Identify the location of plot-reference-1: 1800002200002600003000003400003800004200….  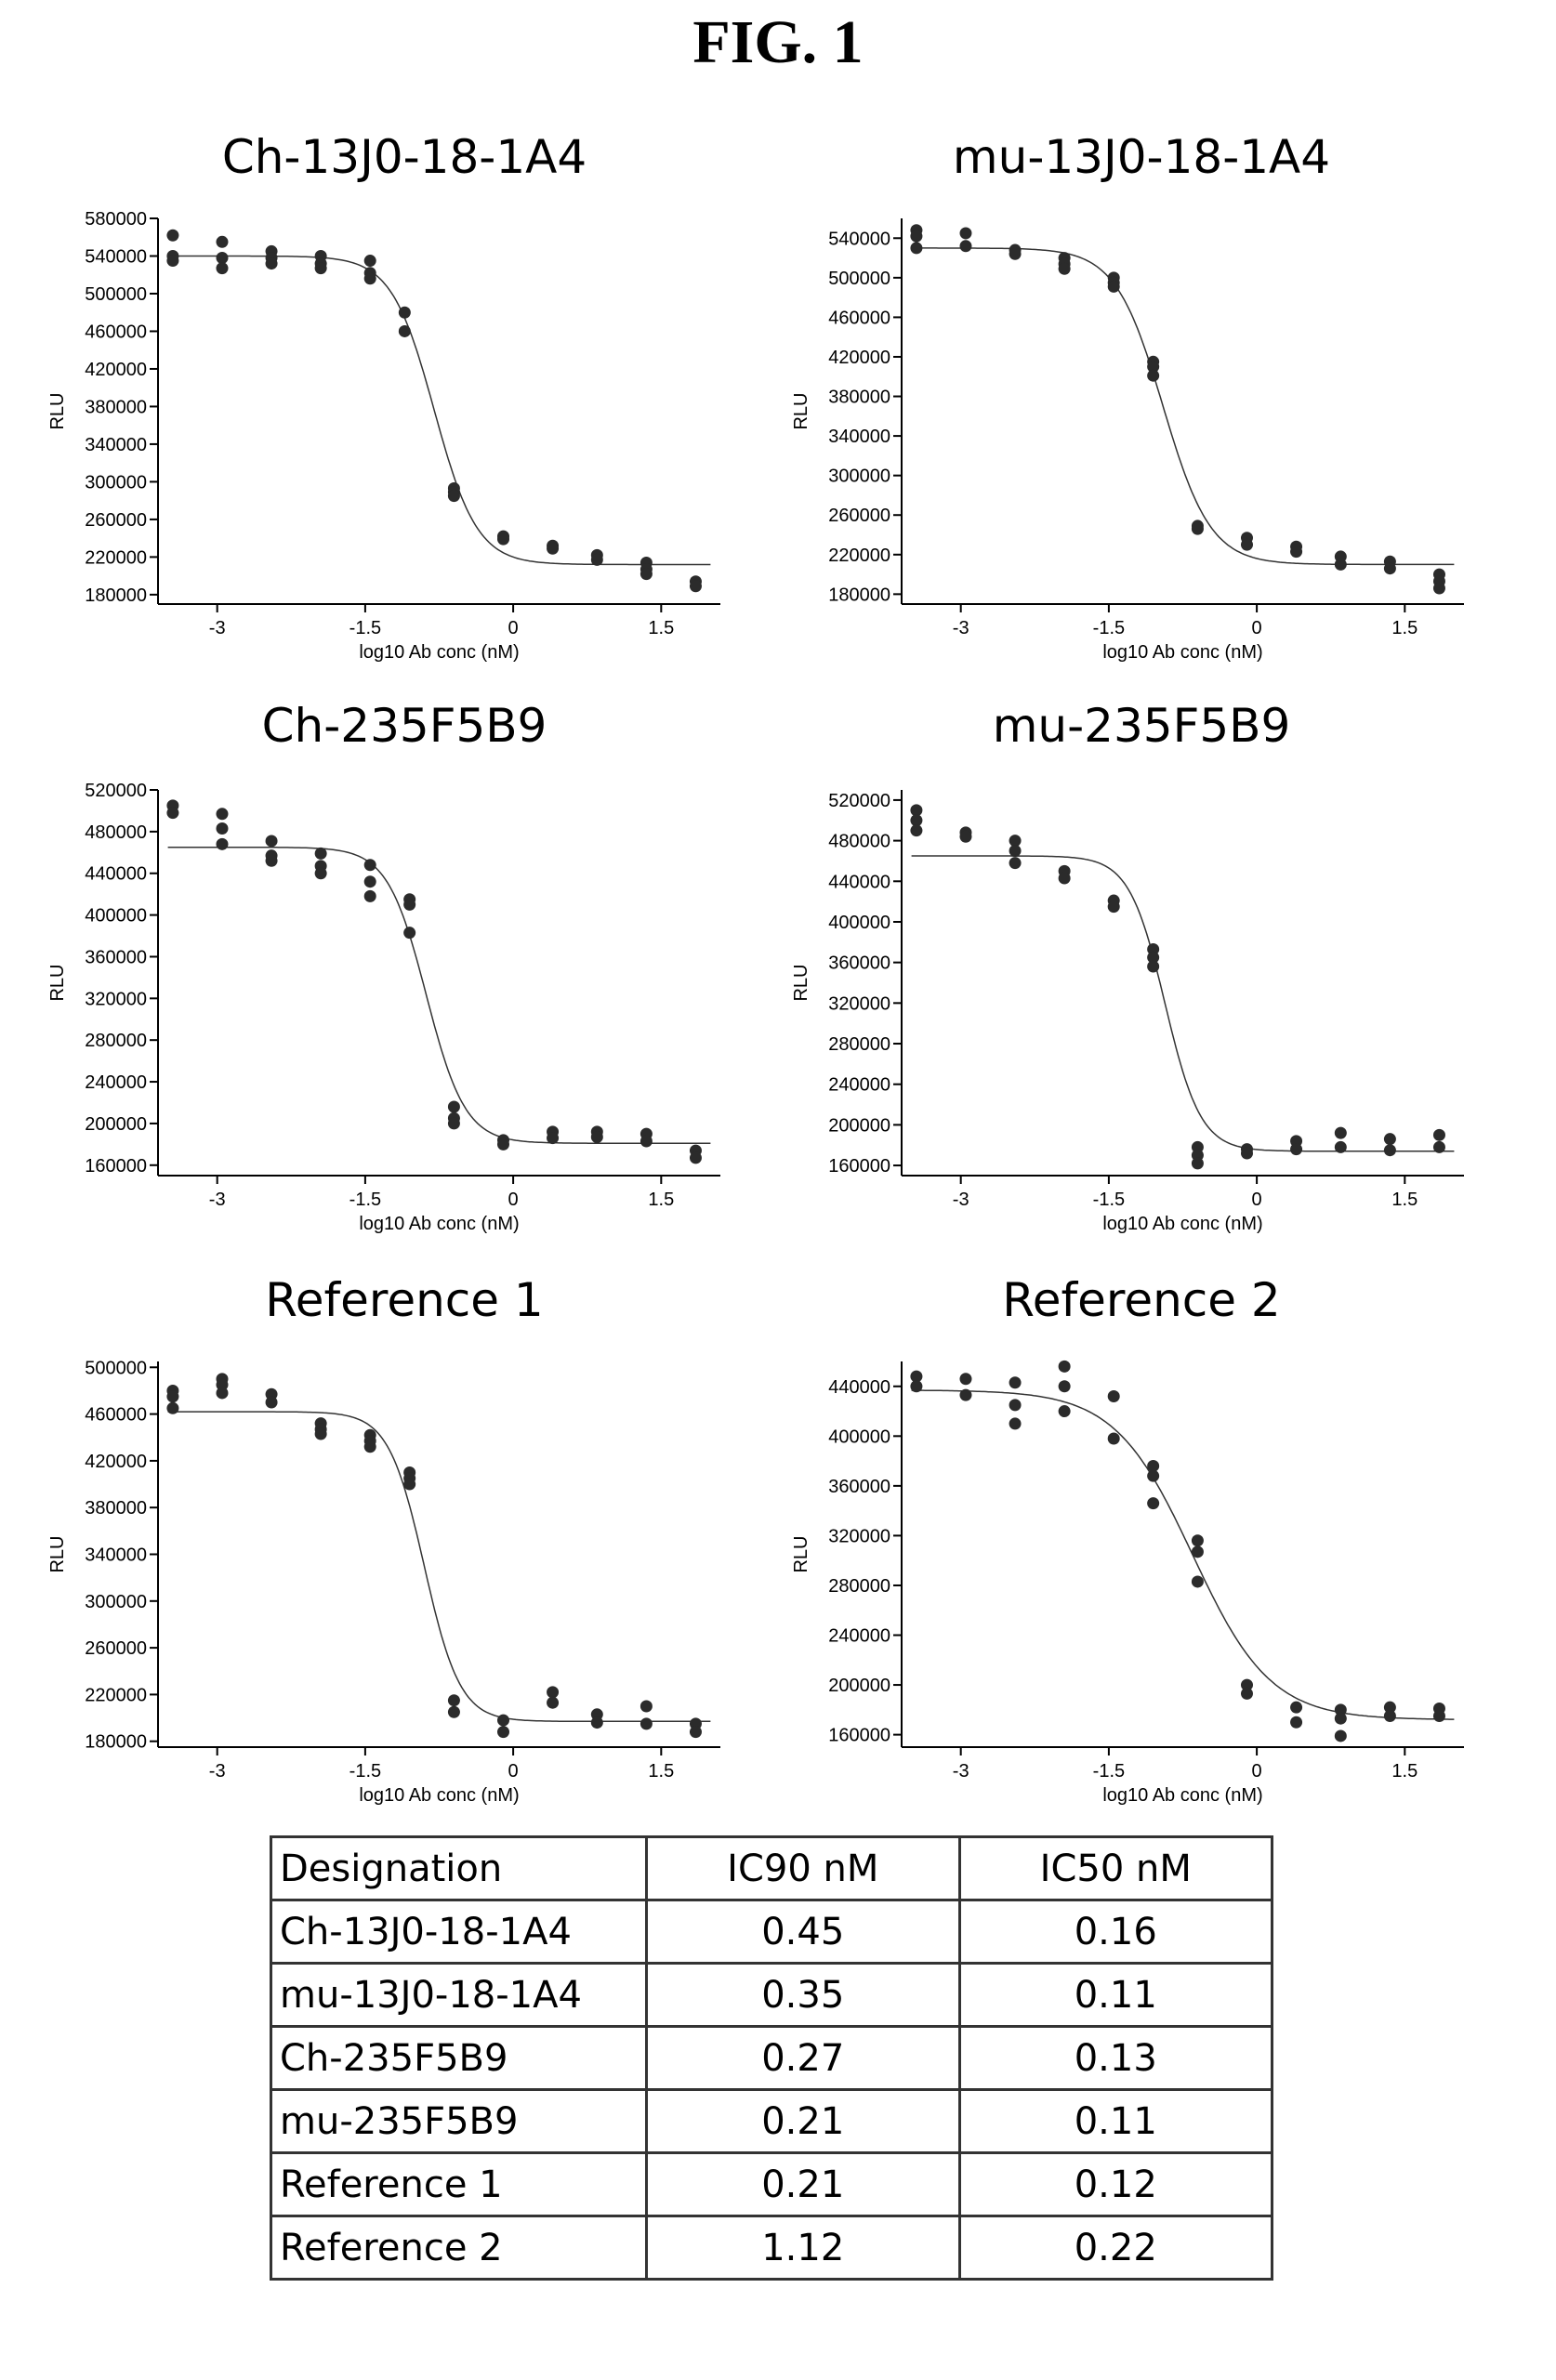
(372, 1575).